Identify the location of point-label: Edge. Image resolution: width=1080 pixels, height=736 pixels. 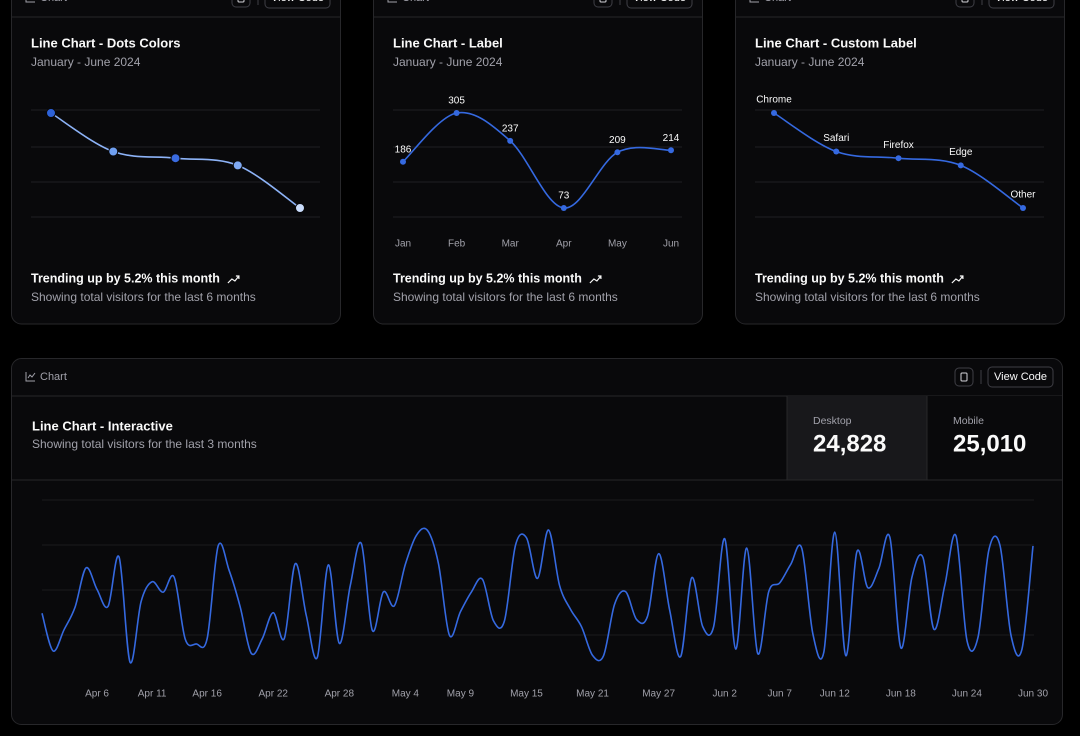
(961, 152).